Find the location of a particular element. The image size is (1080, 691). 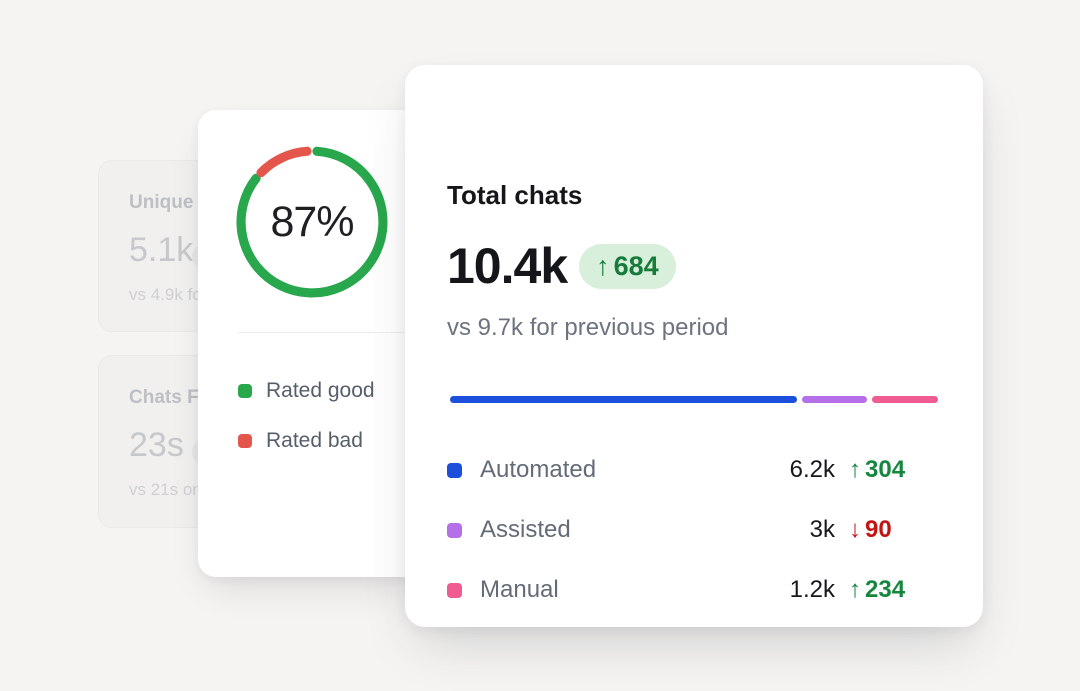

automated-swatch is located at coordinates (454, 470).